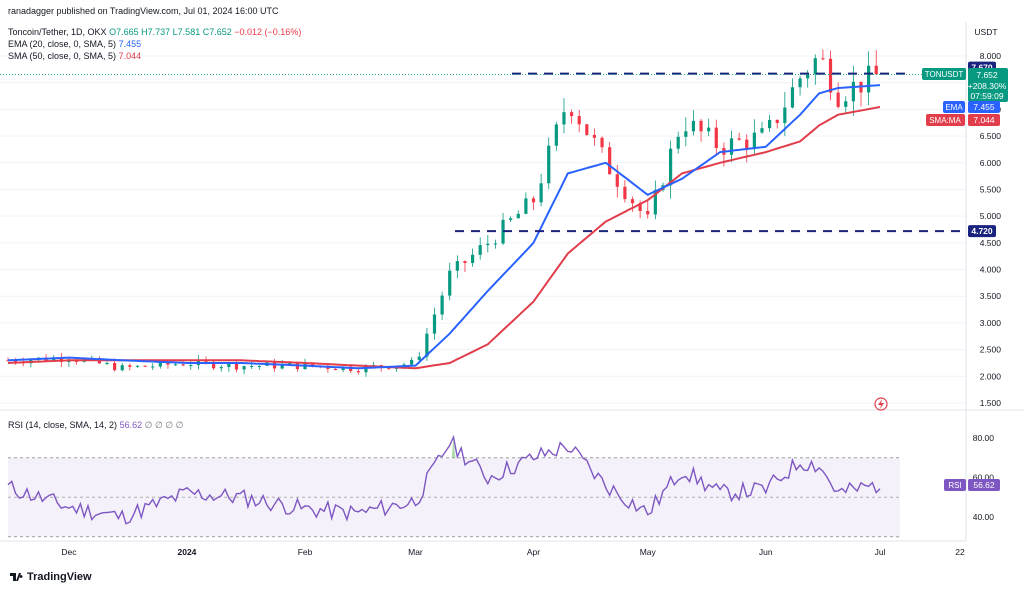 The width and height of the screenshot is (1024, 591). I want to click on brand-name: TradingView, so click(59, 577).